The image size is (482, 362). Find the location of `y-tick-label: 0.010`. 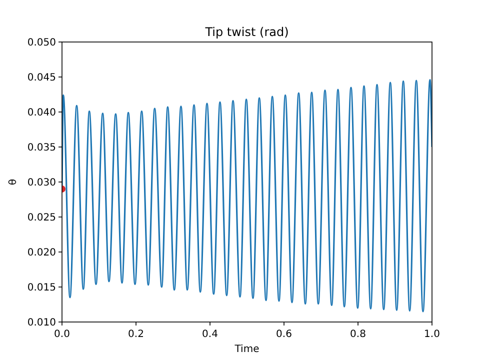

y-tick-label: 0.010 is located at coordinates (41, 323).